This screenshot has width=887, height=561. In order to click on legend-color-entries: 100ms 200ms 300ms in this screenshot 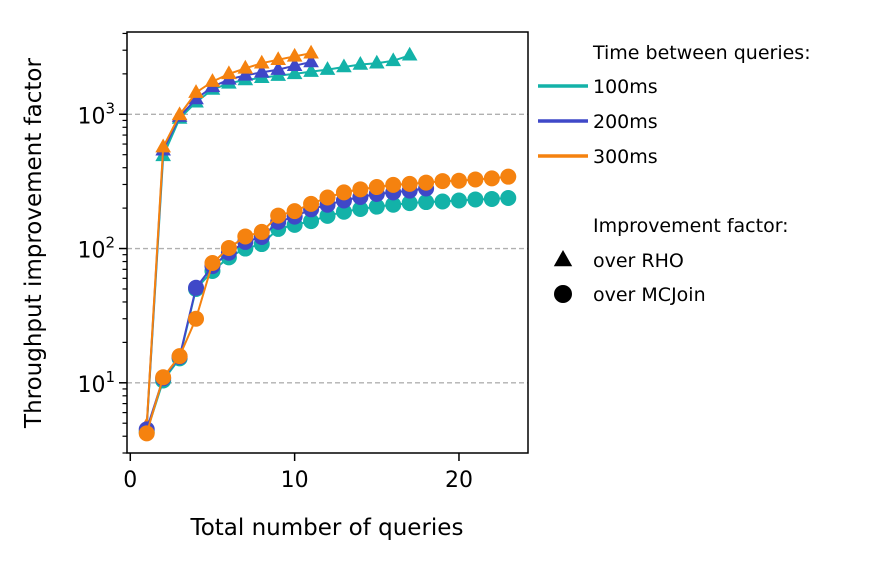, I will do `click(598, 122)`.